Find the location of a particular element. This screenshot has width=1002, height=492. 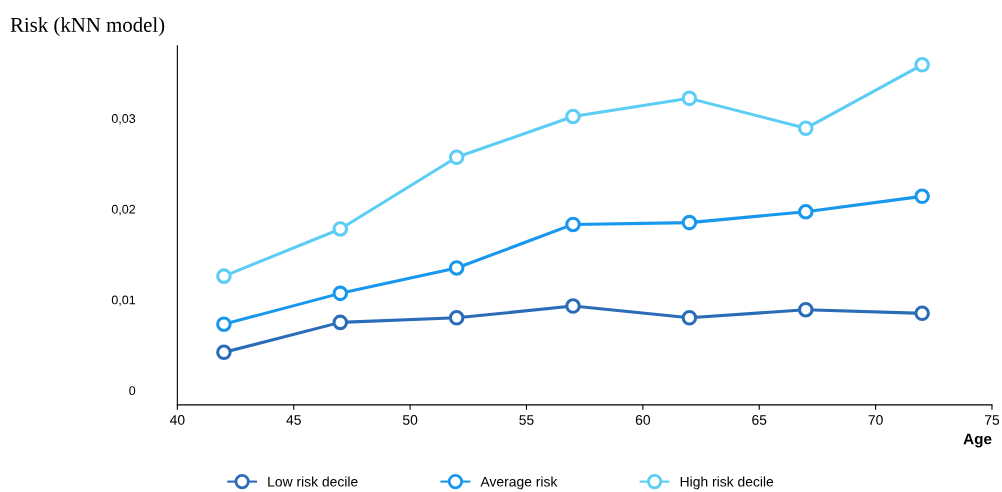

chart-title: Risk (kNN model) is located at coordinates (87, 27).